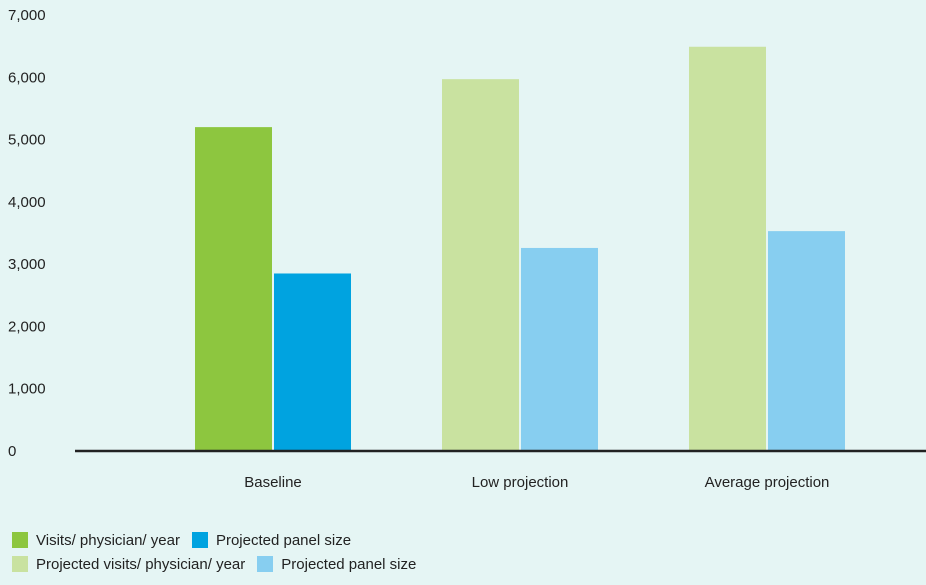  I want to click on legend-label-panel: Projected panel size, so click(283, 540).